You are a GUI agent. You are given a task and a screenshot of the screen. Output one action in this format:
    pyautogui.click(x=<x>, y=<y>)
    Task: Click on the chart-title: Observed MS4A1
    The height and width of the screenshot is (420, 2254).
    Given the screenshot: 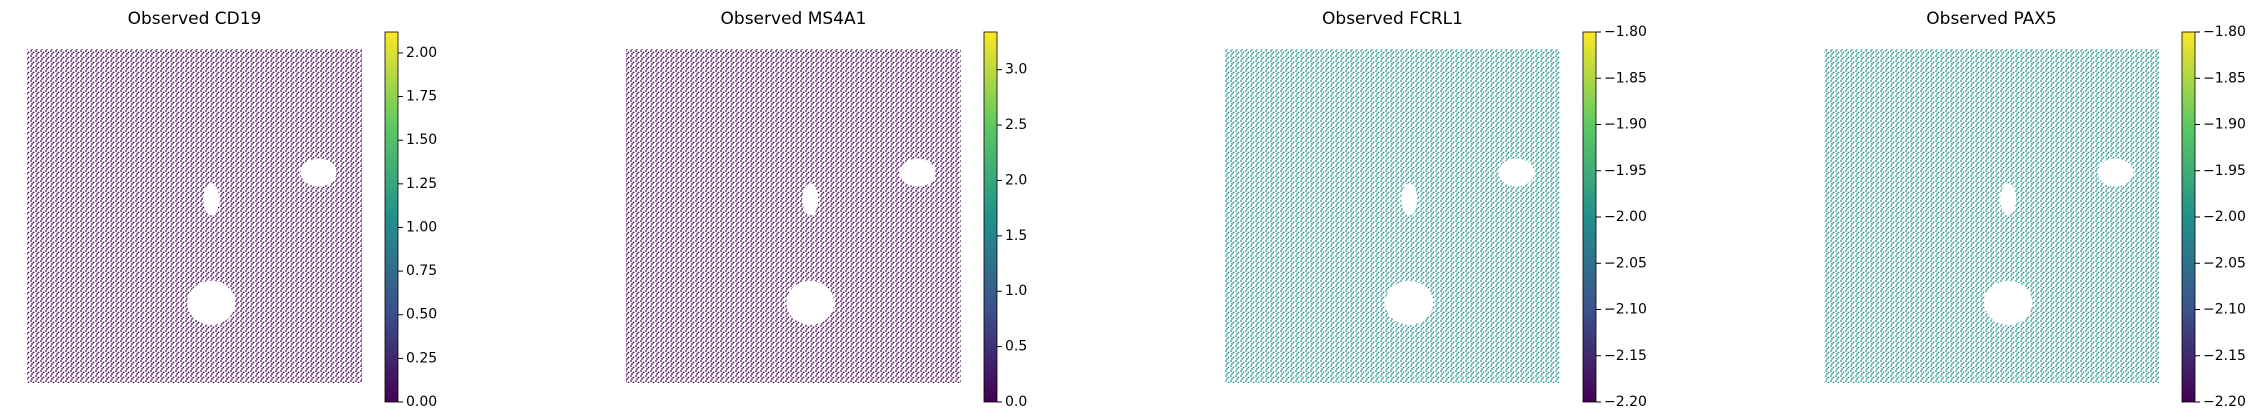 What is the action you would take?
    pyautogui.click(x=794, y=19)
    